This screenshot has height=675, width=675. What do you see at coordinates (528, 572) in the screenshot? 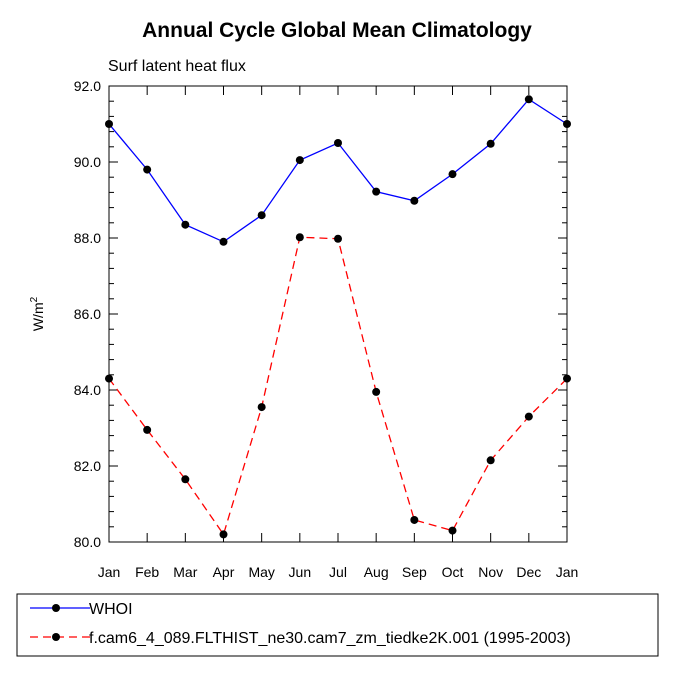
I see `x-tick-label: Dec` at bounding box center [528, 572].